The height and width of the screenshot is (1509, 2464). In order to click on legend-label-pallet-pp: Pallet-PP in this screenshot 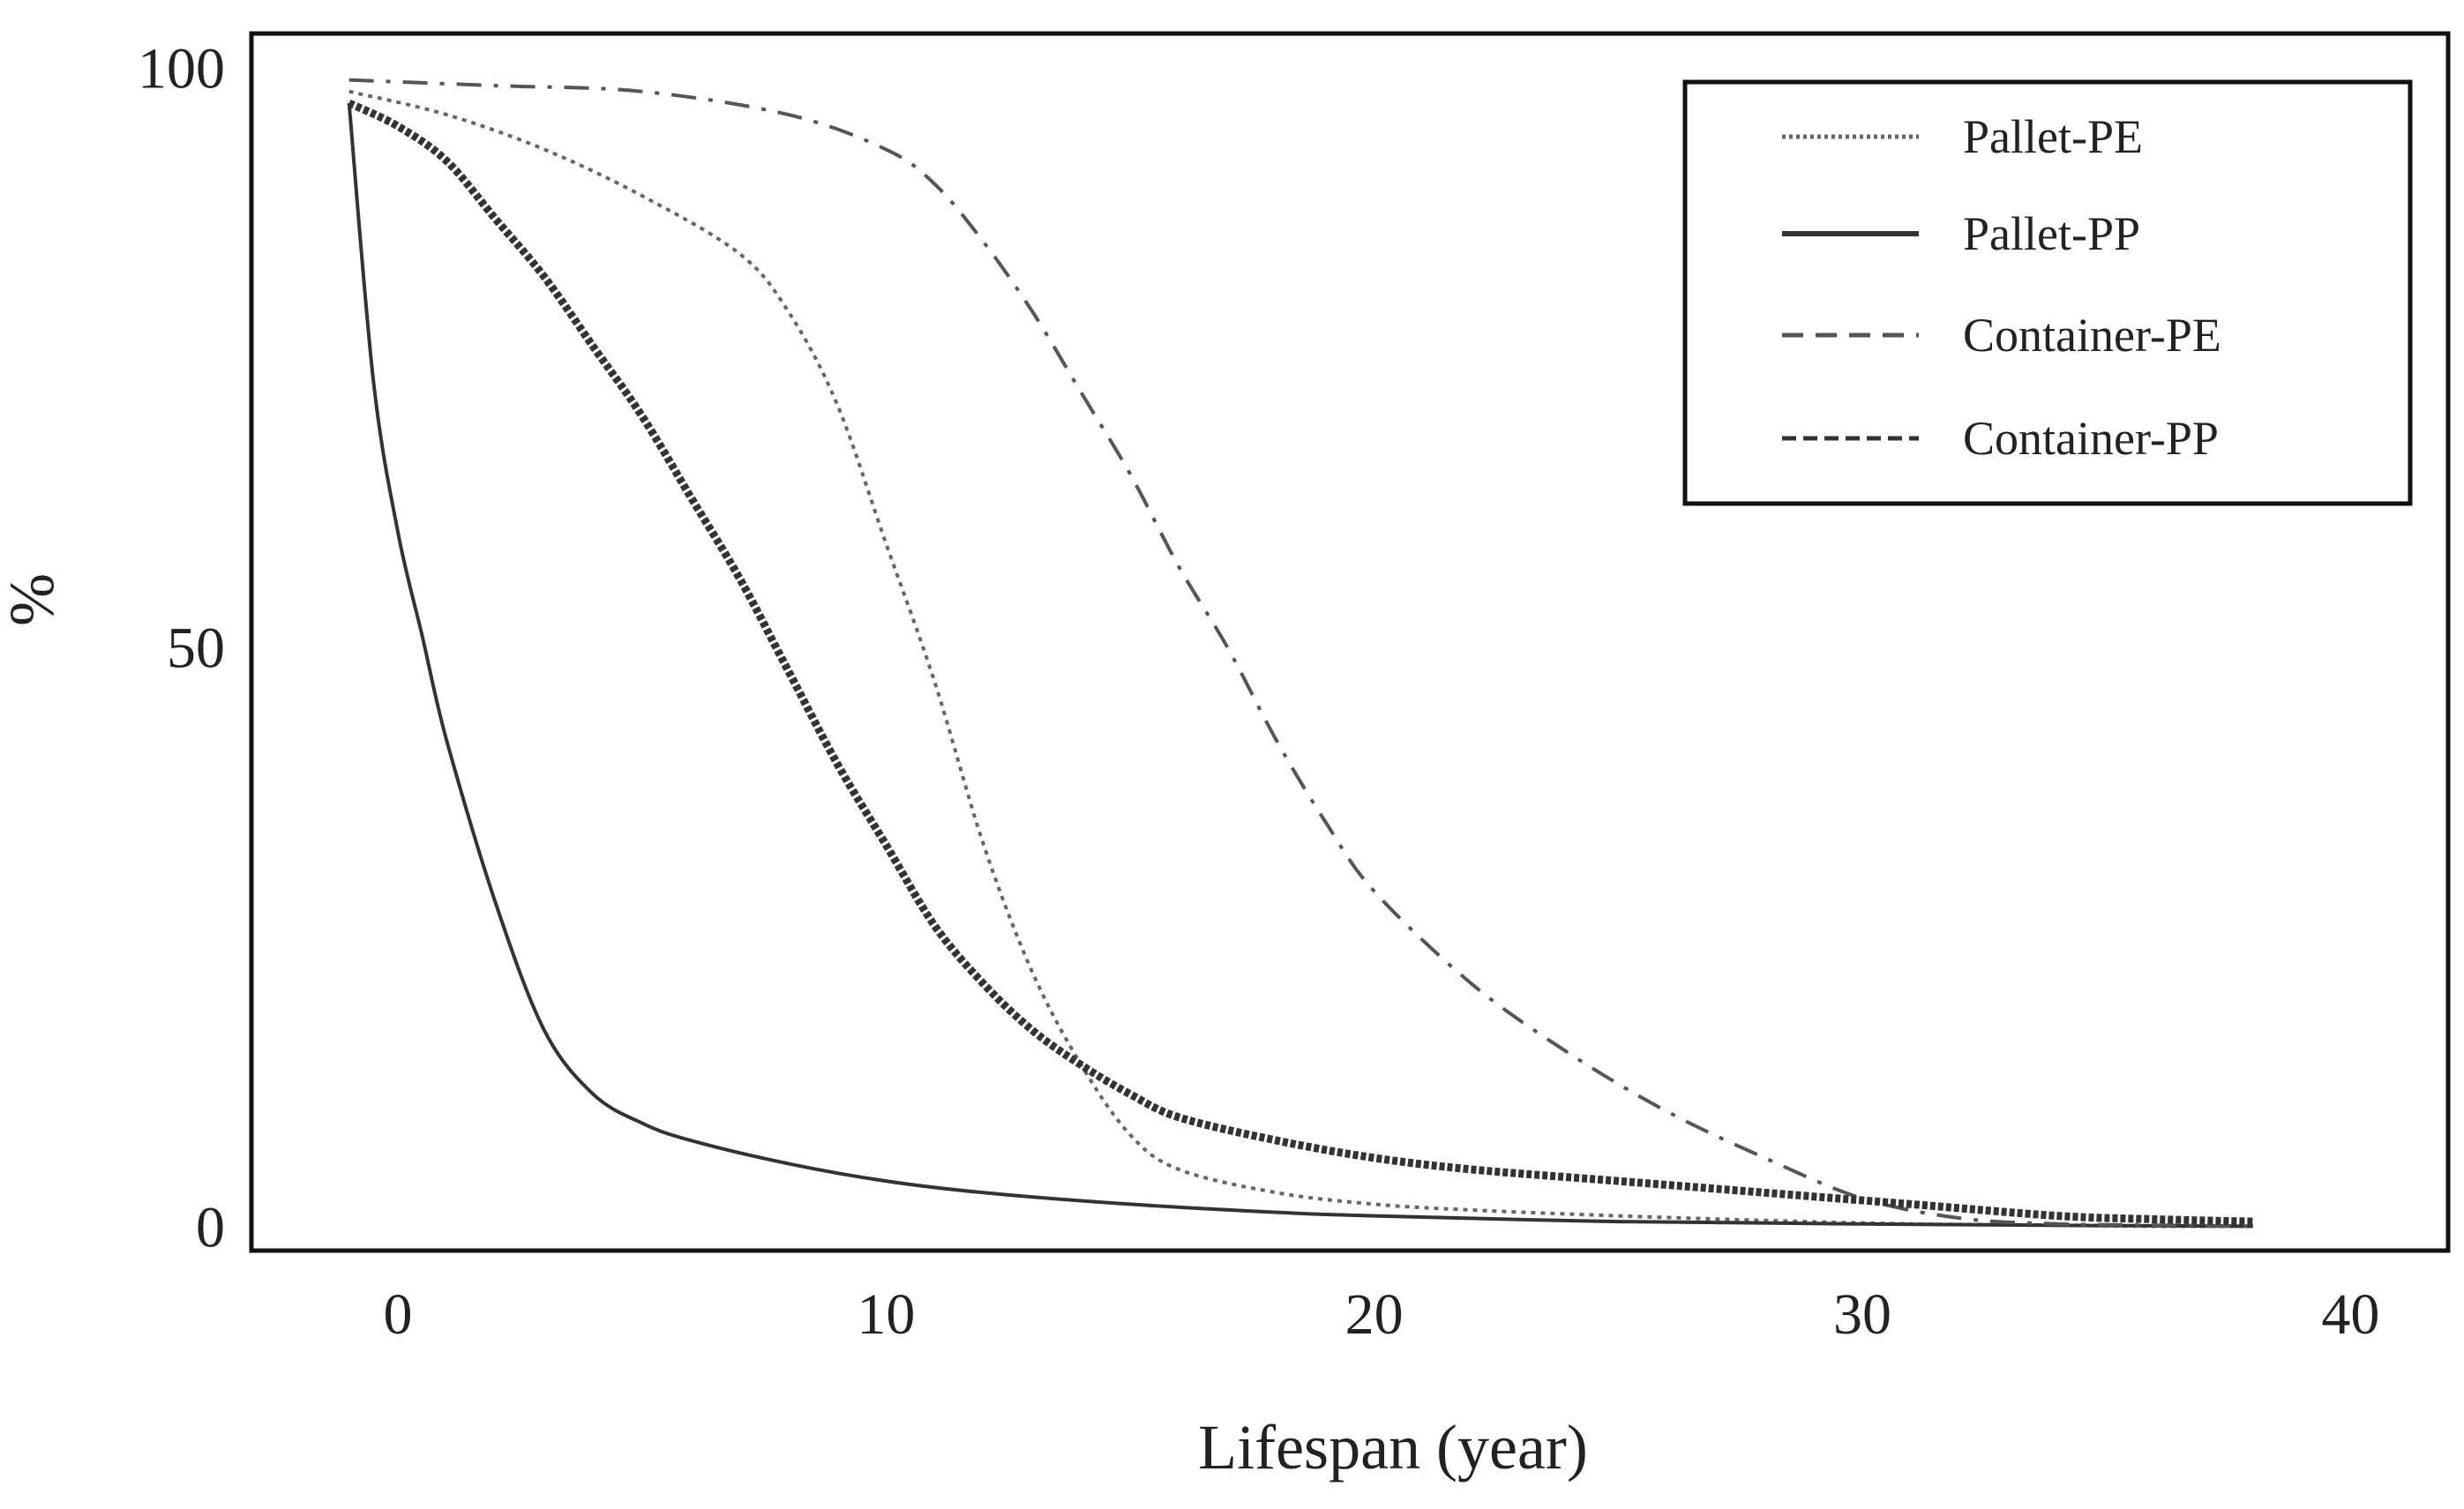, I will do `click(2051, 233)`.